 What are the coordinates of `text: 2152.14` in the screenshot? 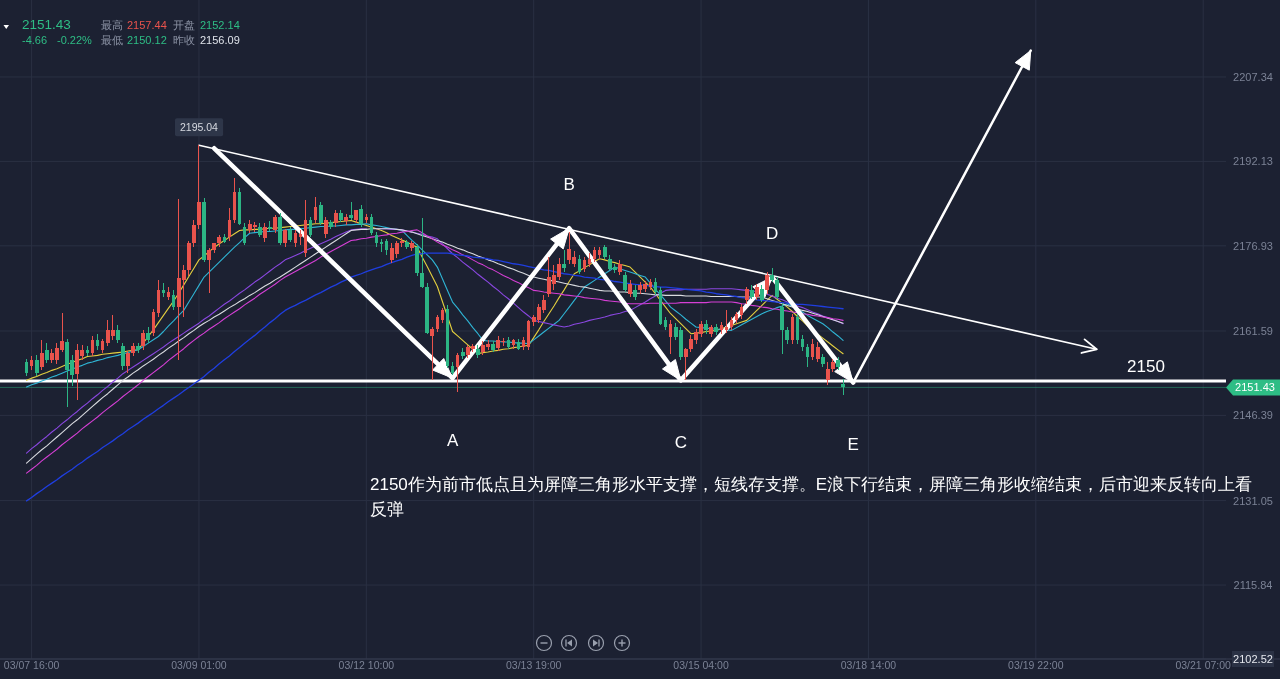 It's located at (220, 25).